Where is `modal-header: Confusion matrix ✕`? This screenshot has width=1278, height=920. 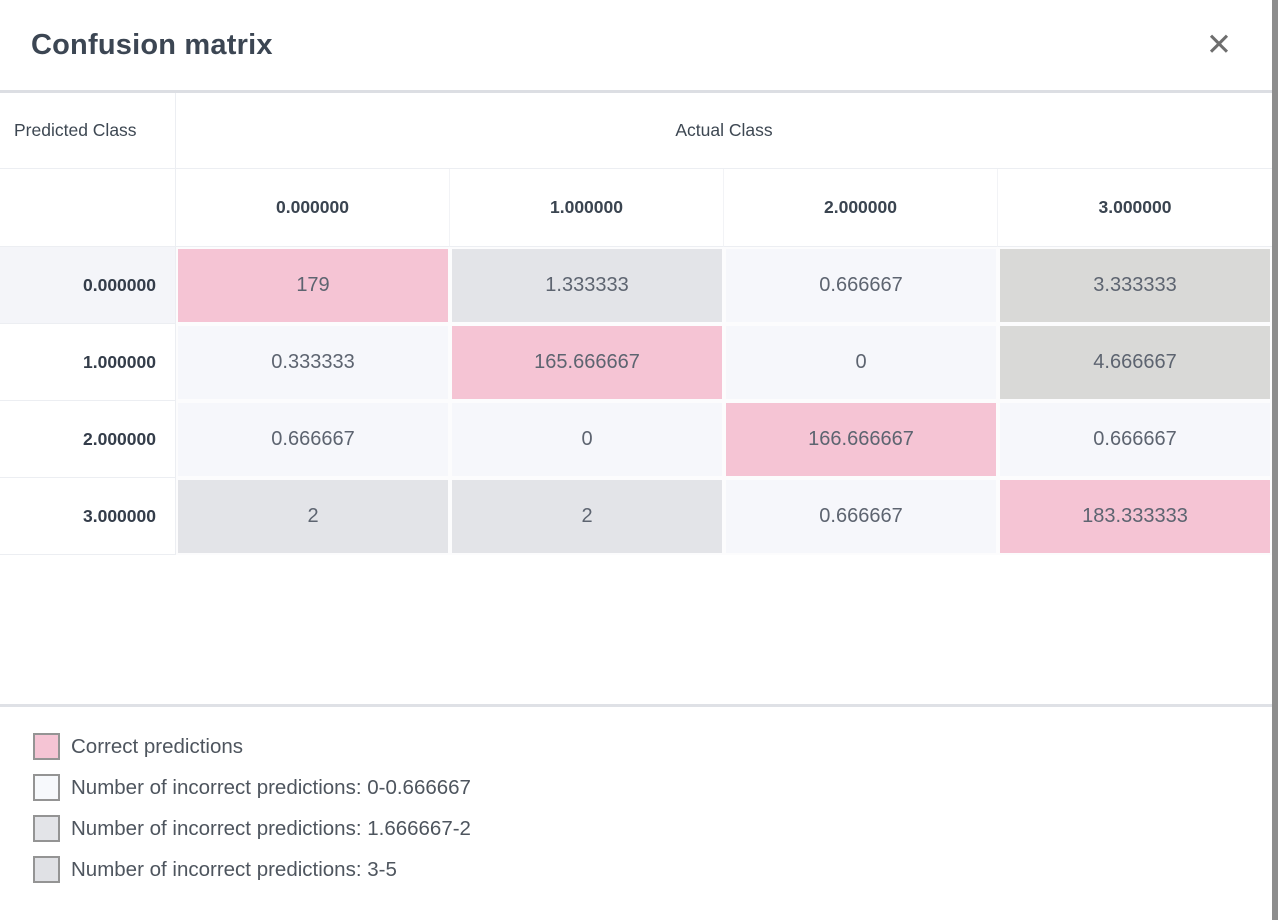 modal-header: Confusion matrix ✕ is located at coordinates (636, 46).